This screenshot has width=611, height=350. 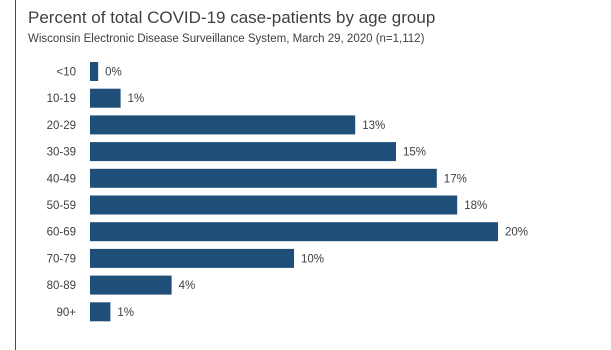 What do you see at coordinates (61, 286) in the screenshot?
I see `category-label: 80-89` at bounding box center [61, 286].